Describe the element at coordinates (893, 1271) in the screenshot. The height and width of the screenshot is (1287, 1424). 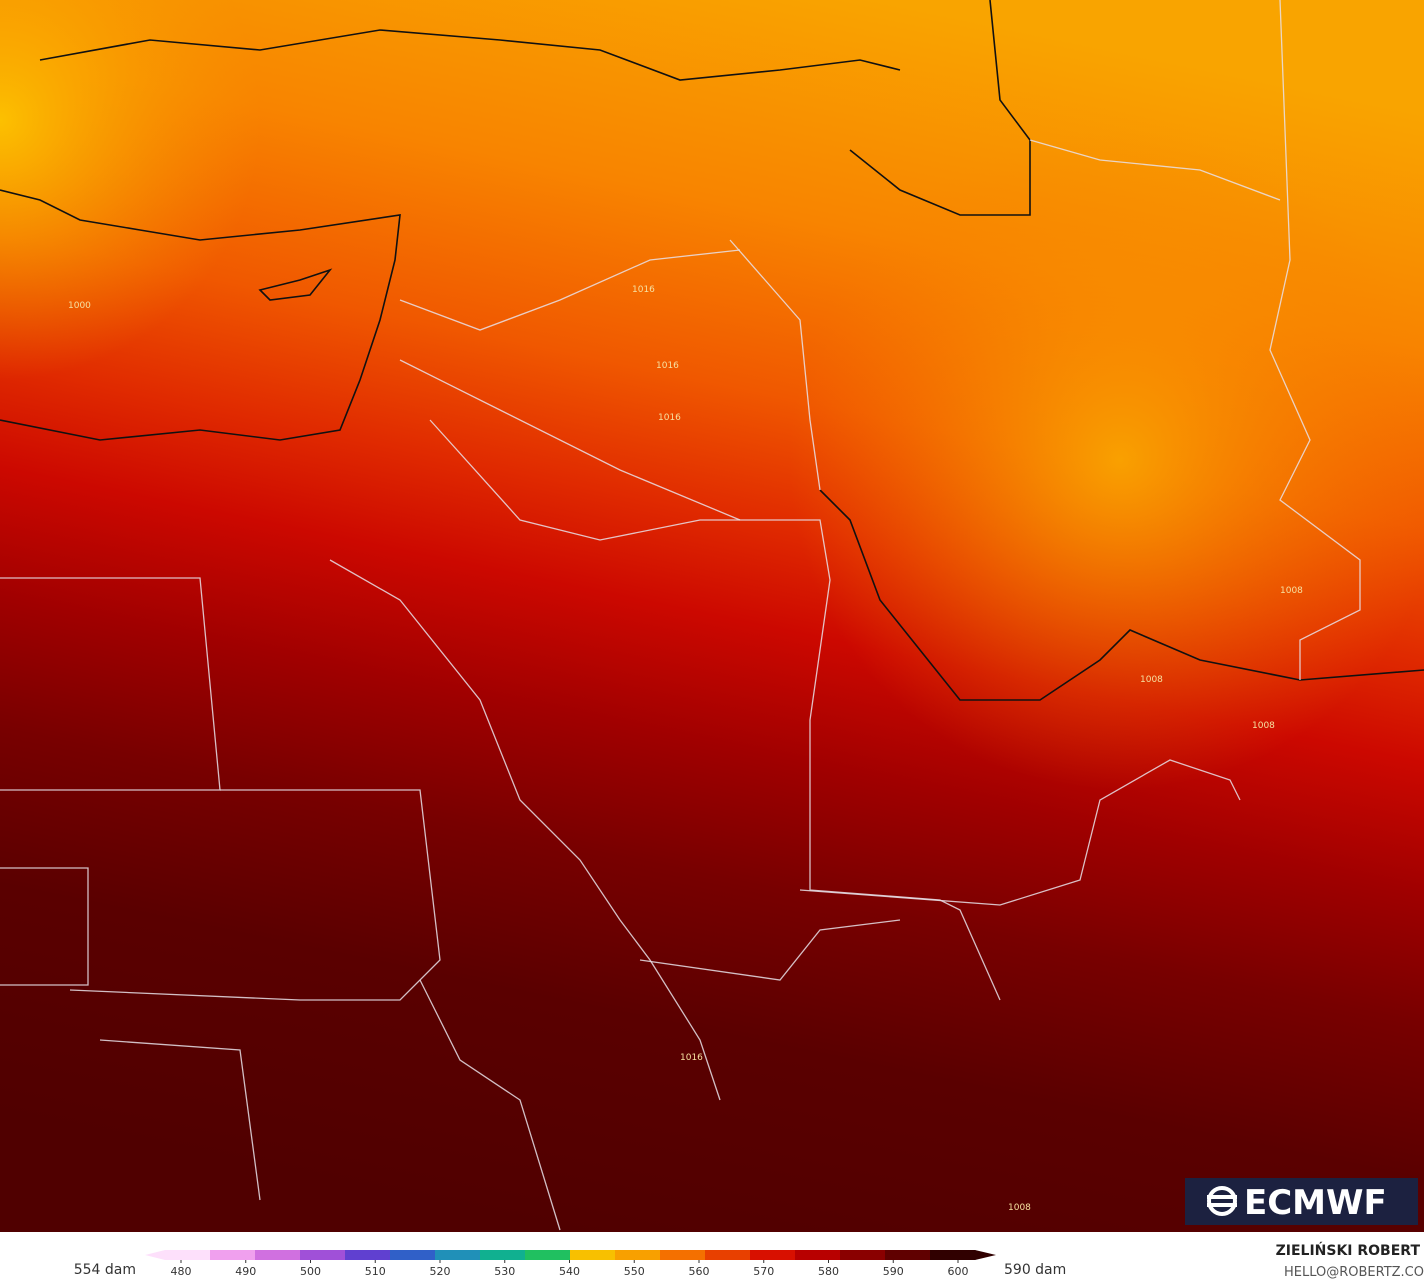
I see `colorbar-tick-label: 590` at that location.